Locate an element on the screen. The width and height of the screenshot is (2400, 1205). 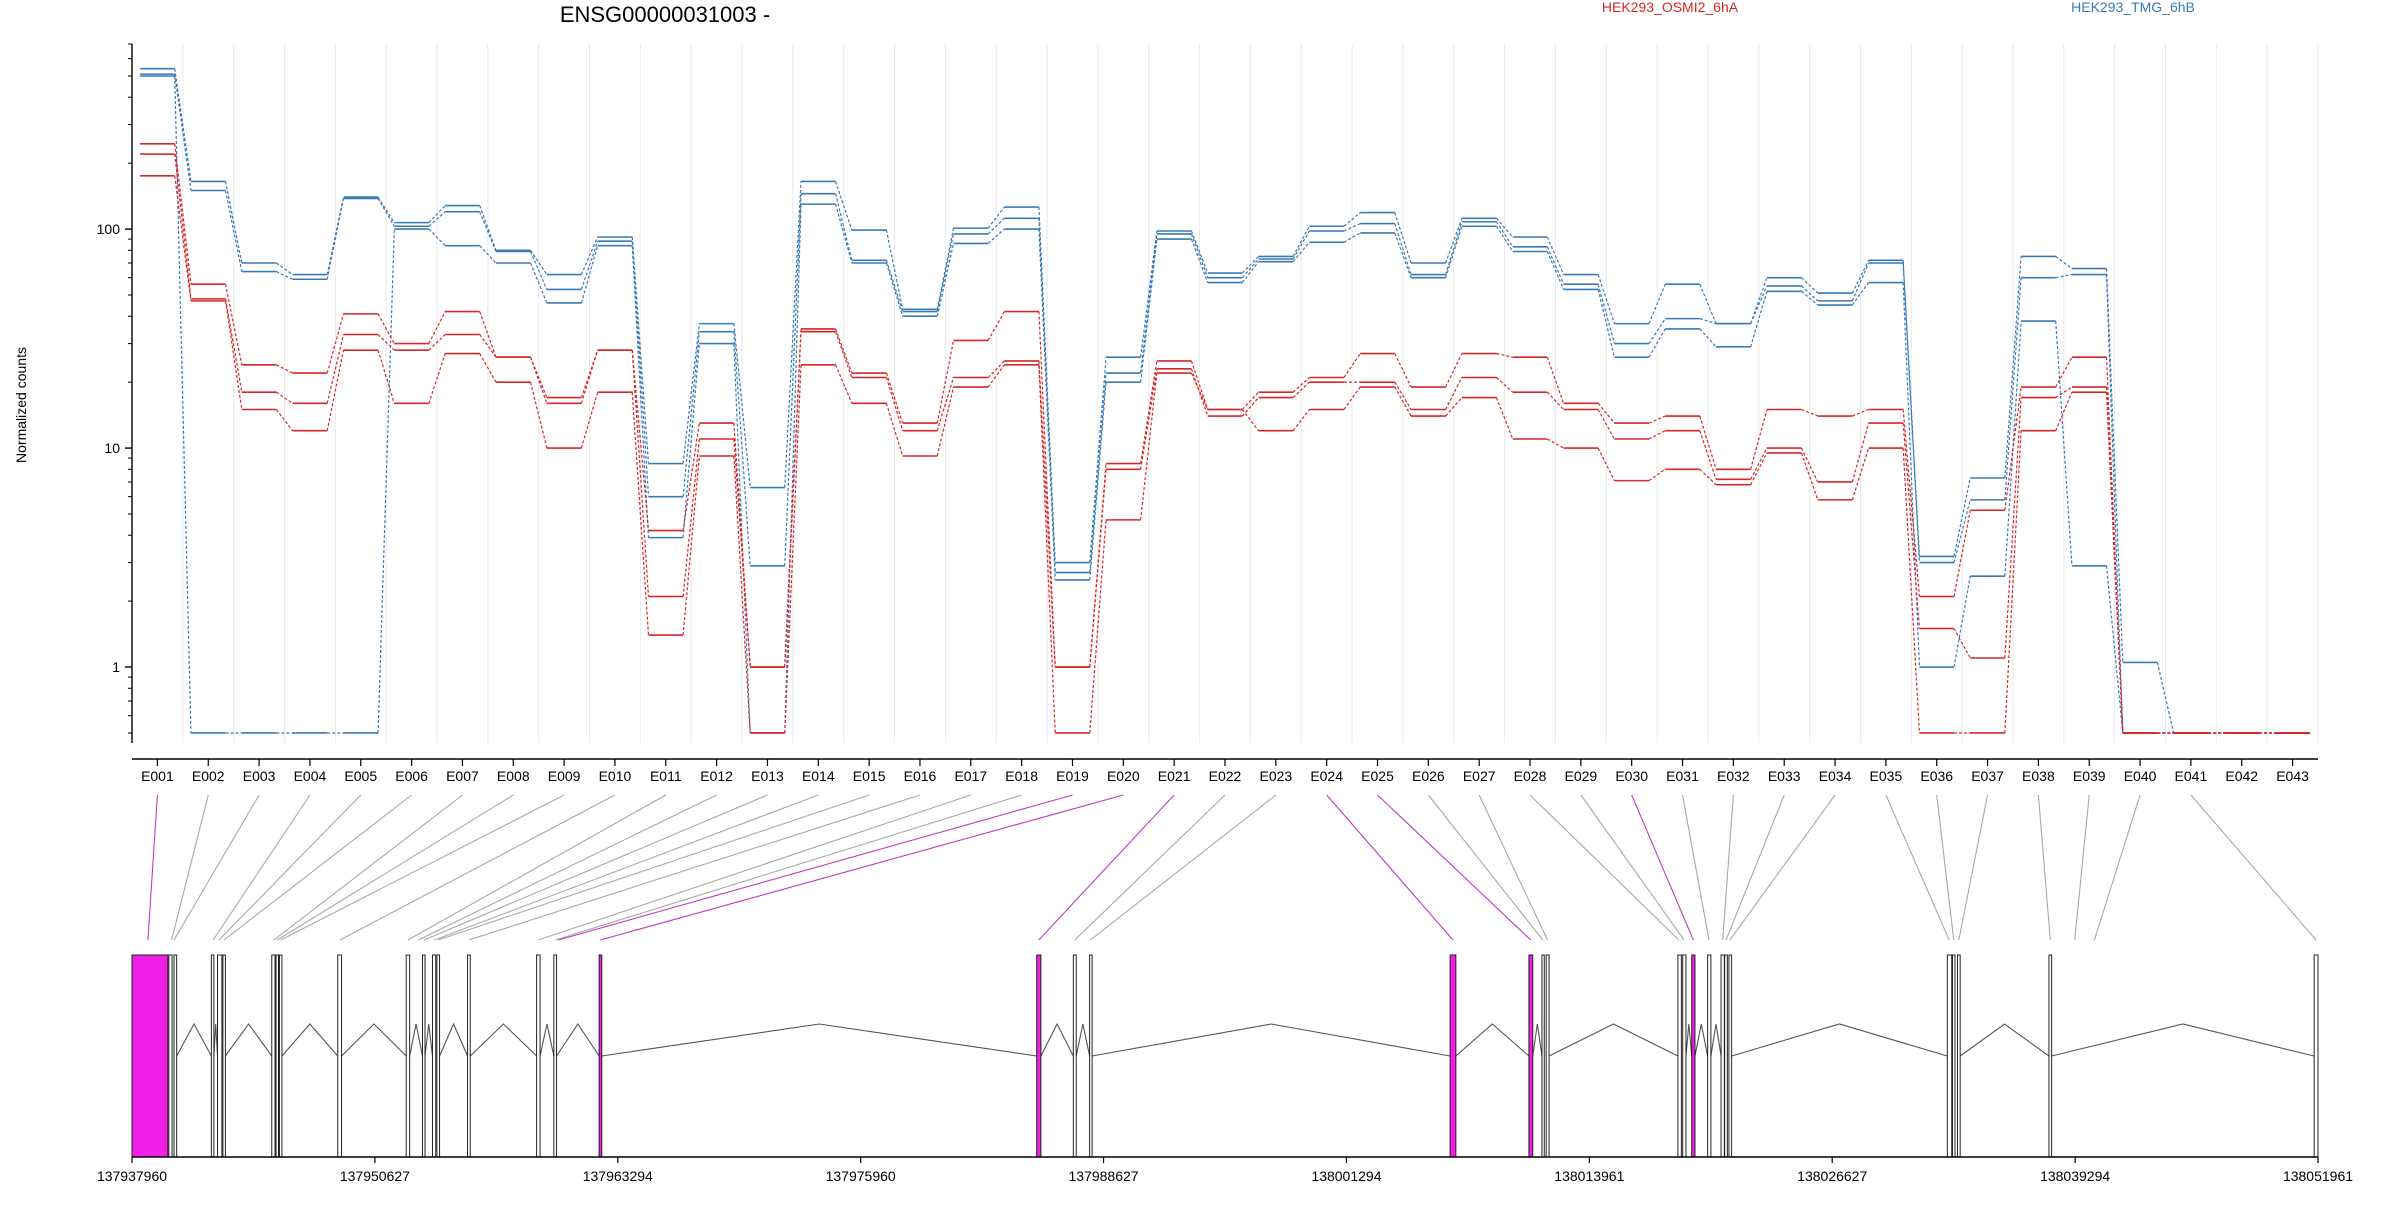
exon-link-e026 is located at coordinates (1485, 867).